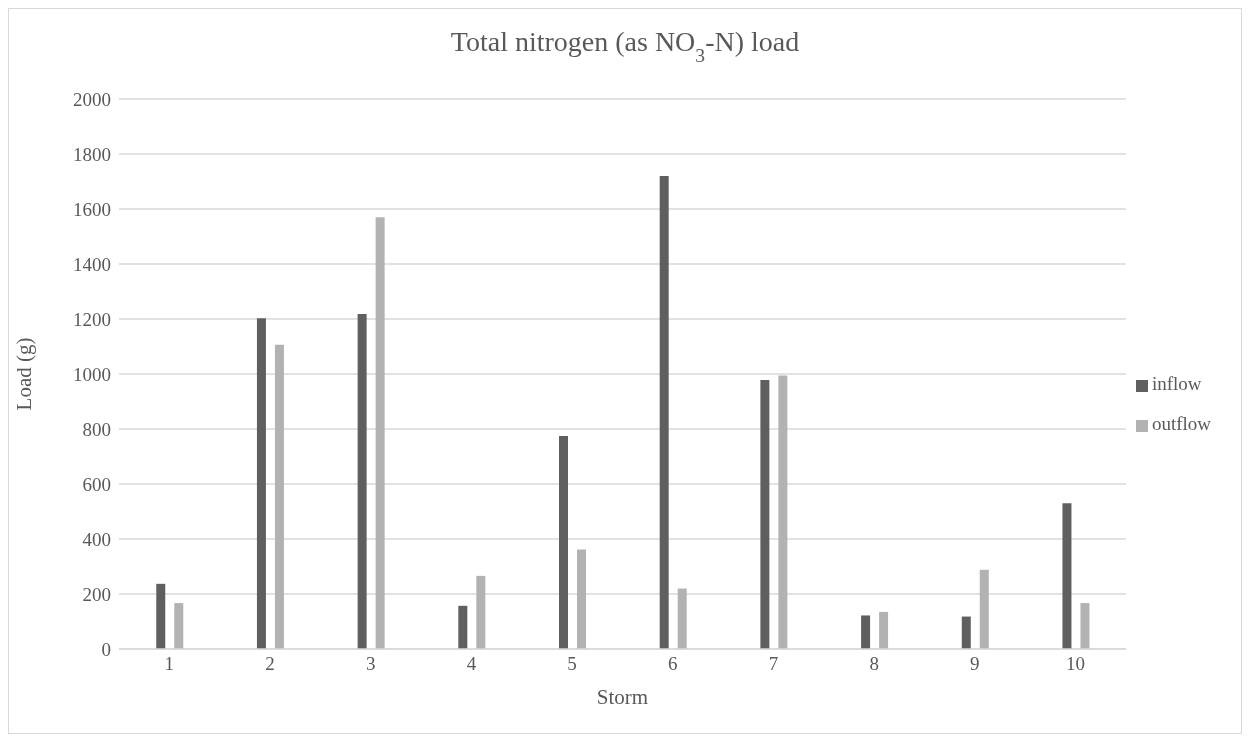 Image resolution: width=1248 pixels, height=740 pixels. I want to click on y-tick-label: 1200, so click(92, 319).